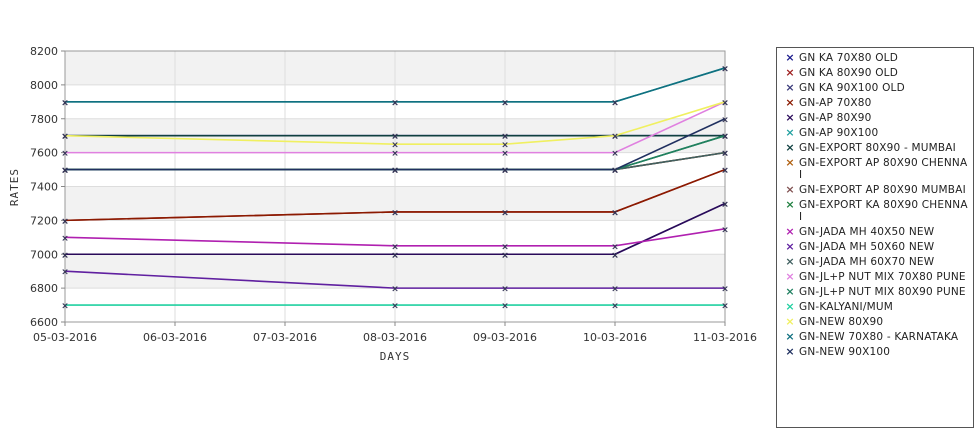  What do you see at coordinates (44, 187) in the screenshot?
I see `y-tick-label: 7400` at bounding box center [44, 187].